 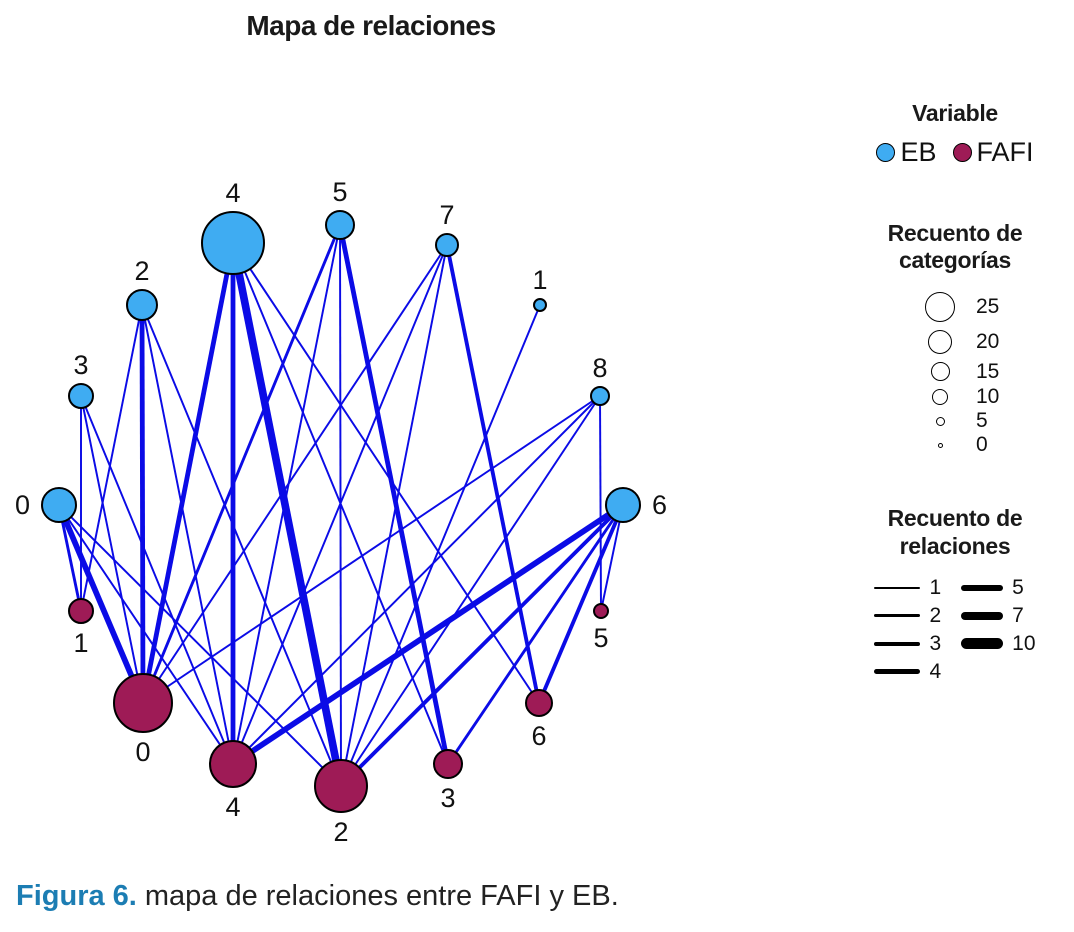 I want to click on legend-relations-col2: 5 7 10, so click(x=998, y=630).